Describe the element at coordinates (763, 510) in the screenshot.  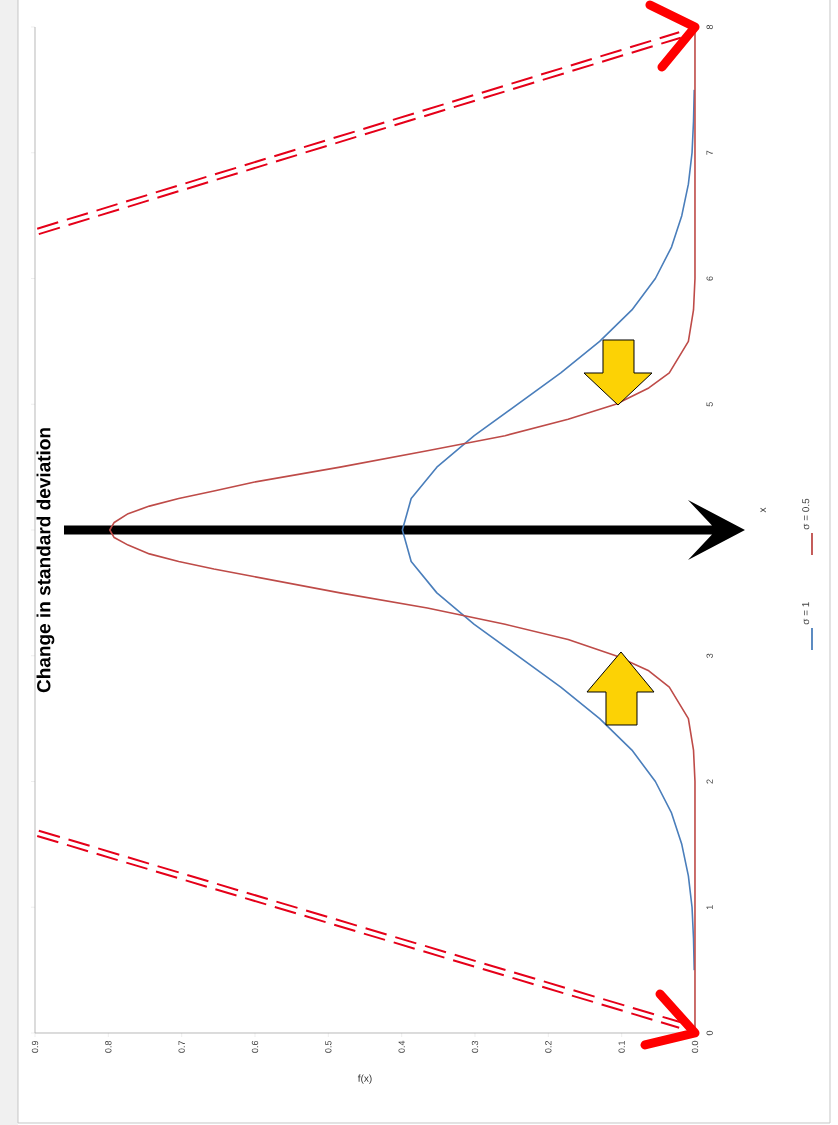
I see `y-axis-title: x` at that location.